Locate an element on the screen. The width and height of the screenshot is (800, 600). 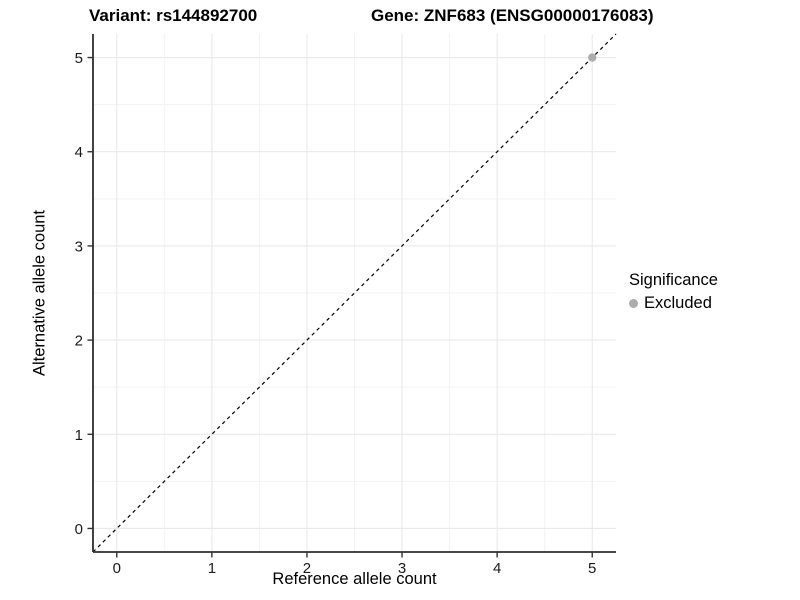
legend-point-icon is located at coordinates (633, 303).